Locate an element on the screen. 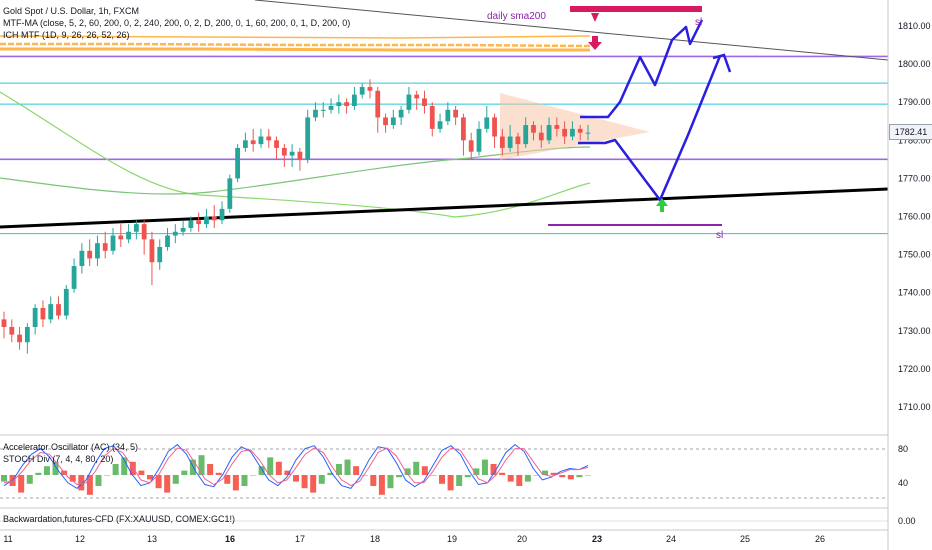 The image size is (932, 550). price-tick-label: 1710.00 is located at coordinates (914, 407).